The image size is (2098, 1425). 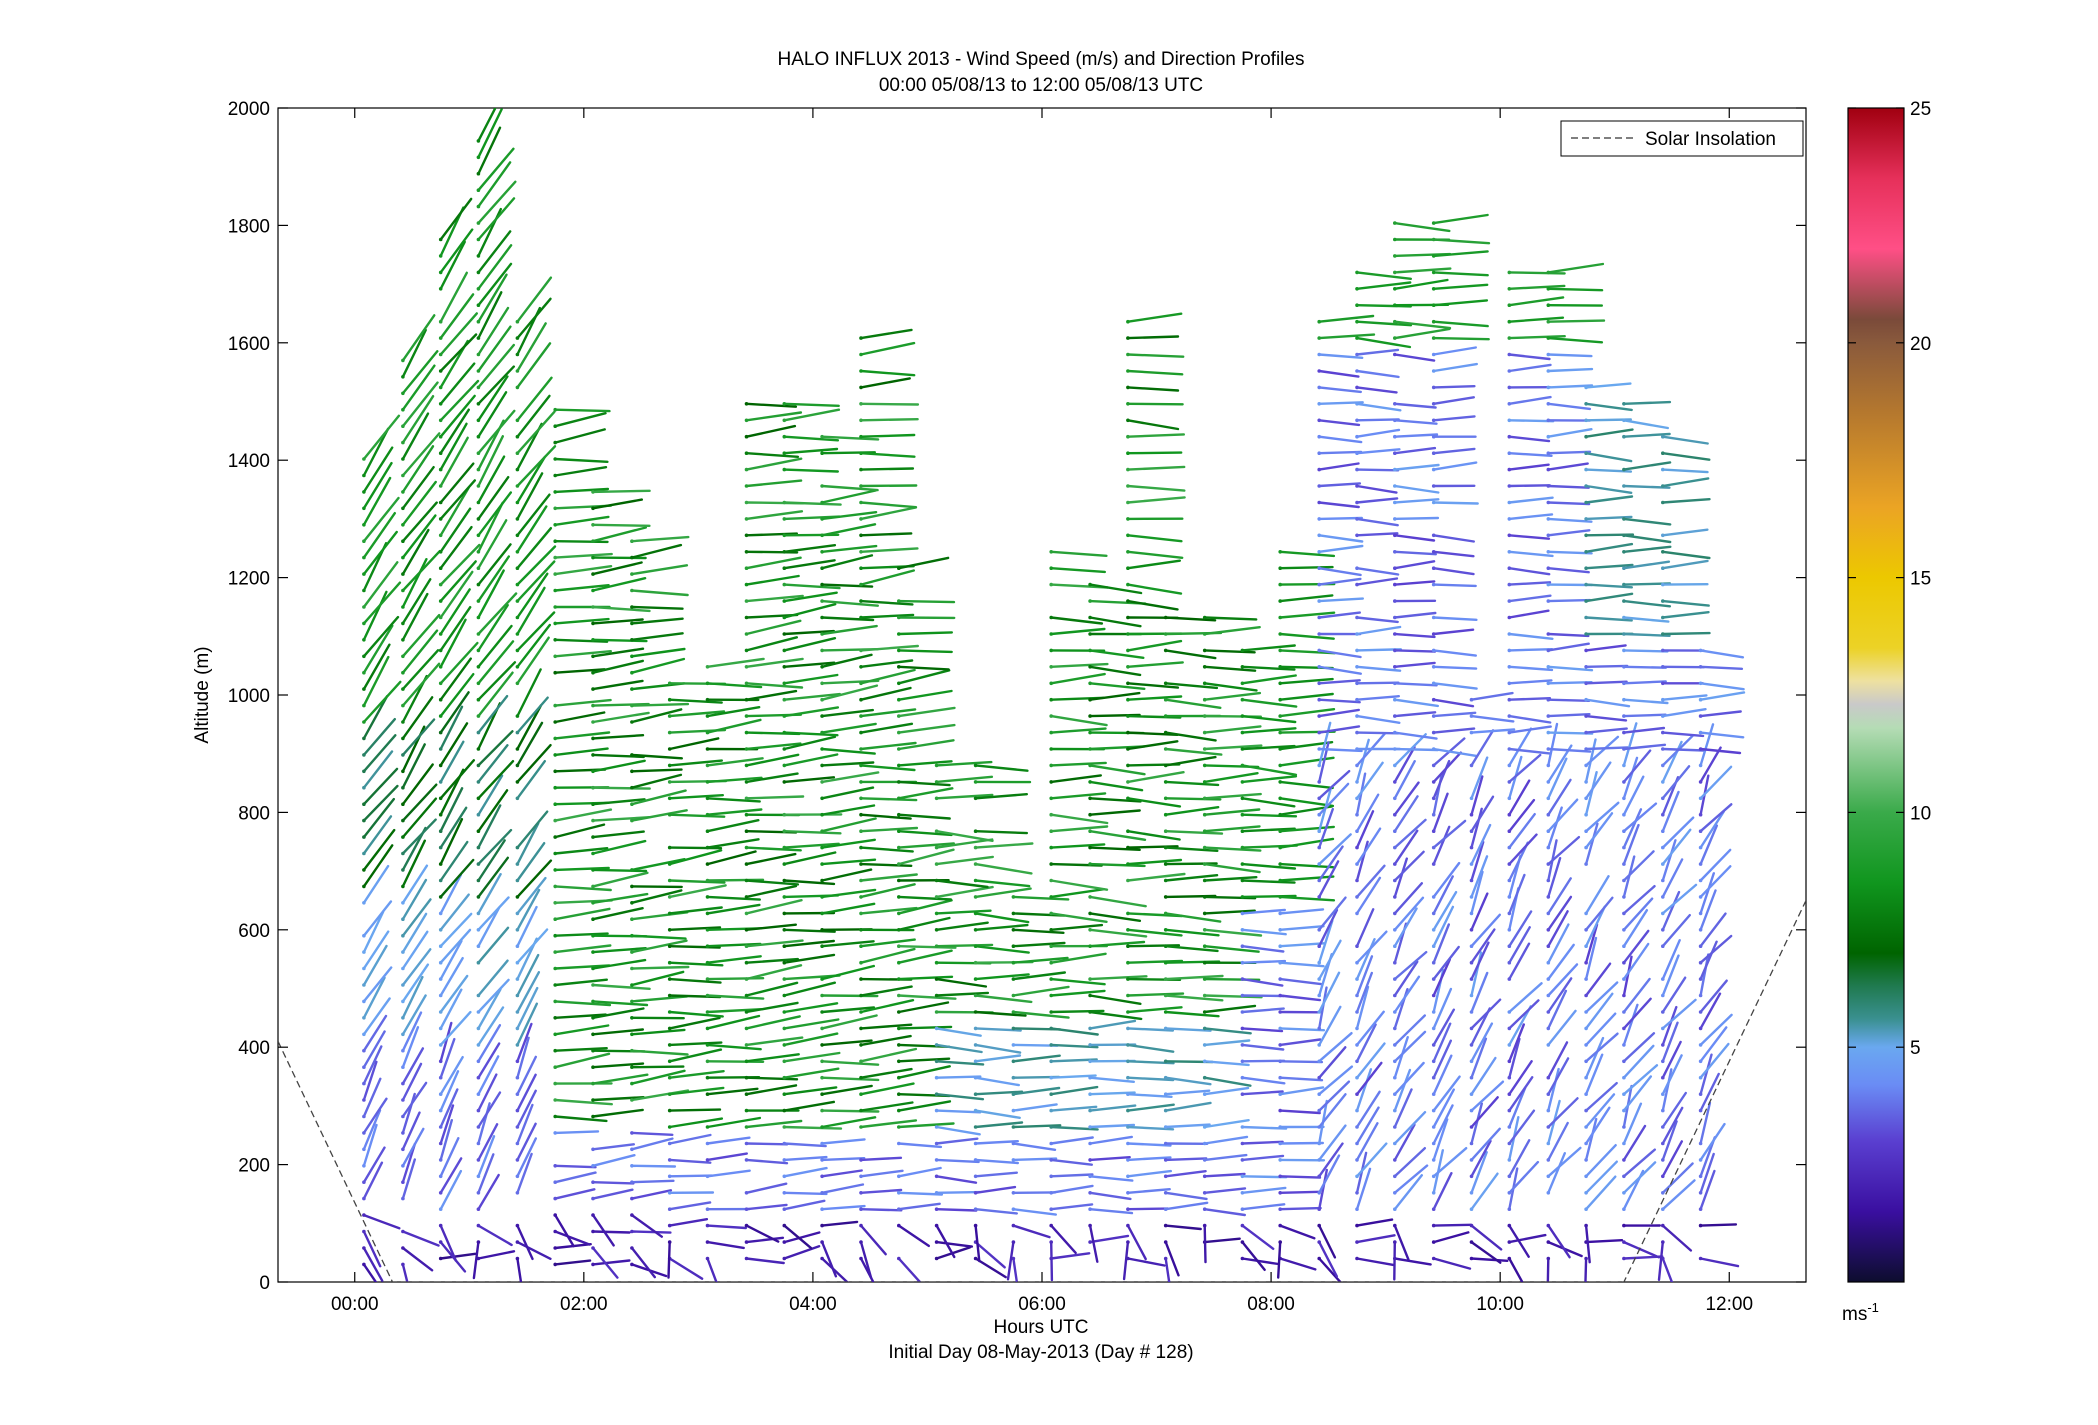 I want to click on colorbar-tick-label: 10, so click(x=1920, y=813).